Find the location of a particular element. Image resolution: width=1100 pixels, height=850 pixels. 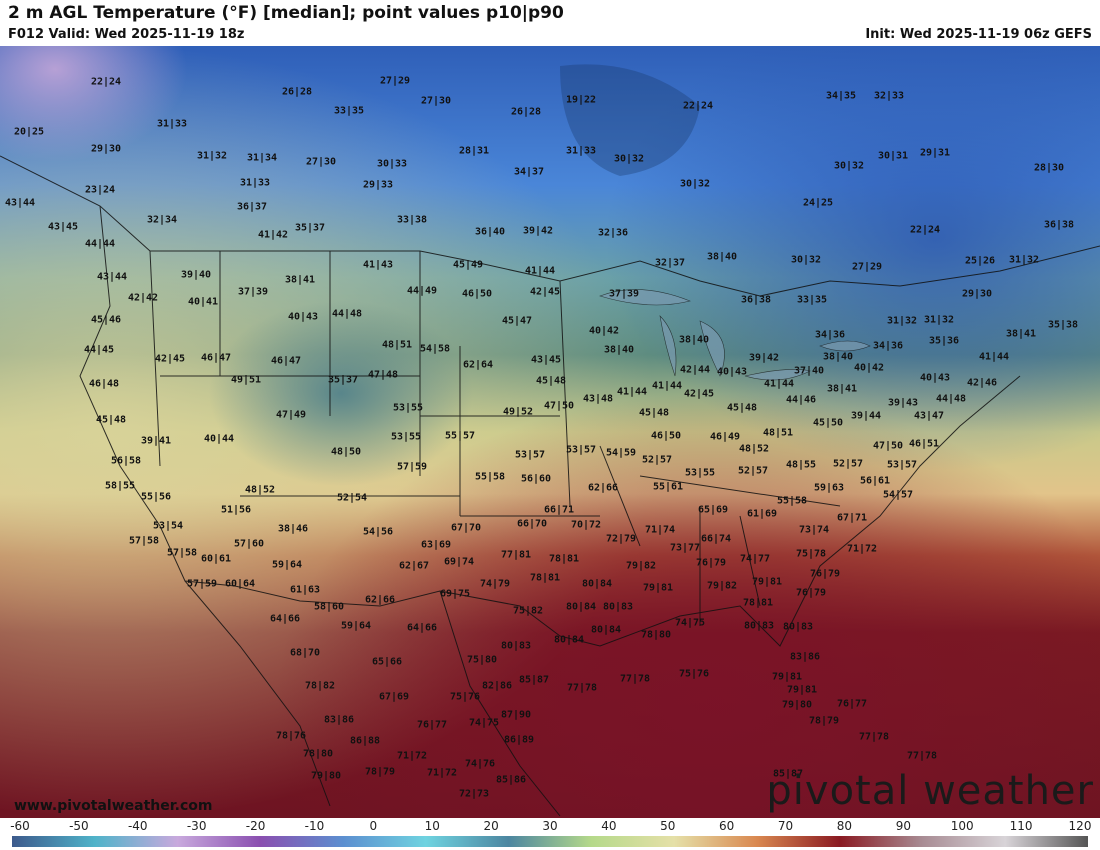

point-value: 57|58 is located at coordinates (182, 553).